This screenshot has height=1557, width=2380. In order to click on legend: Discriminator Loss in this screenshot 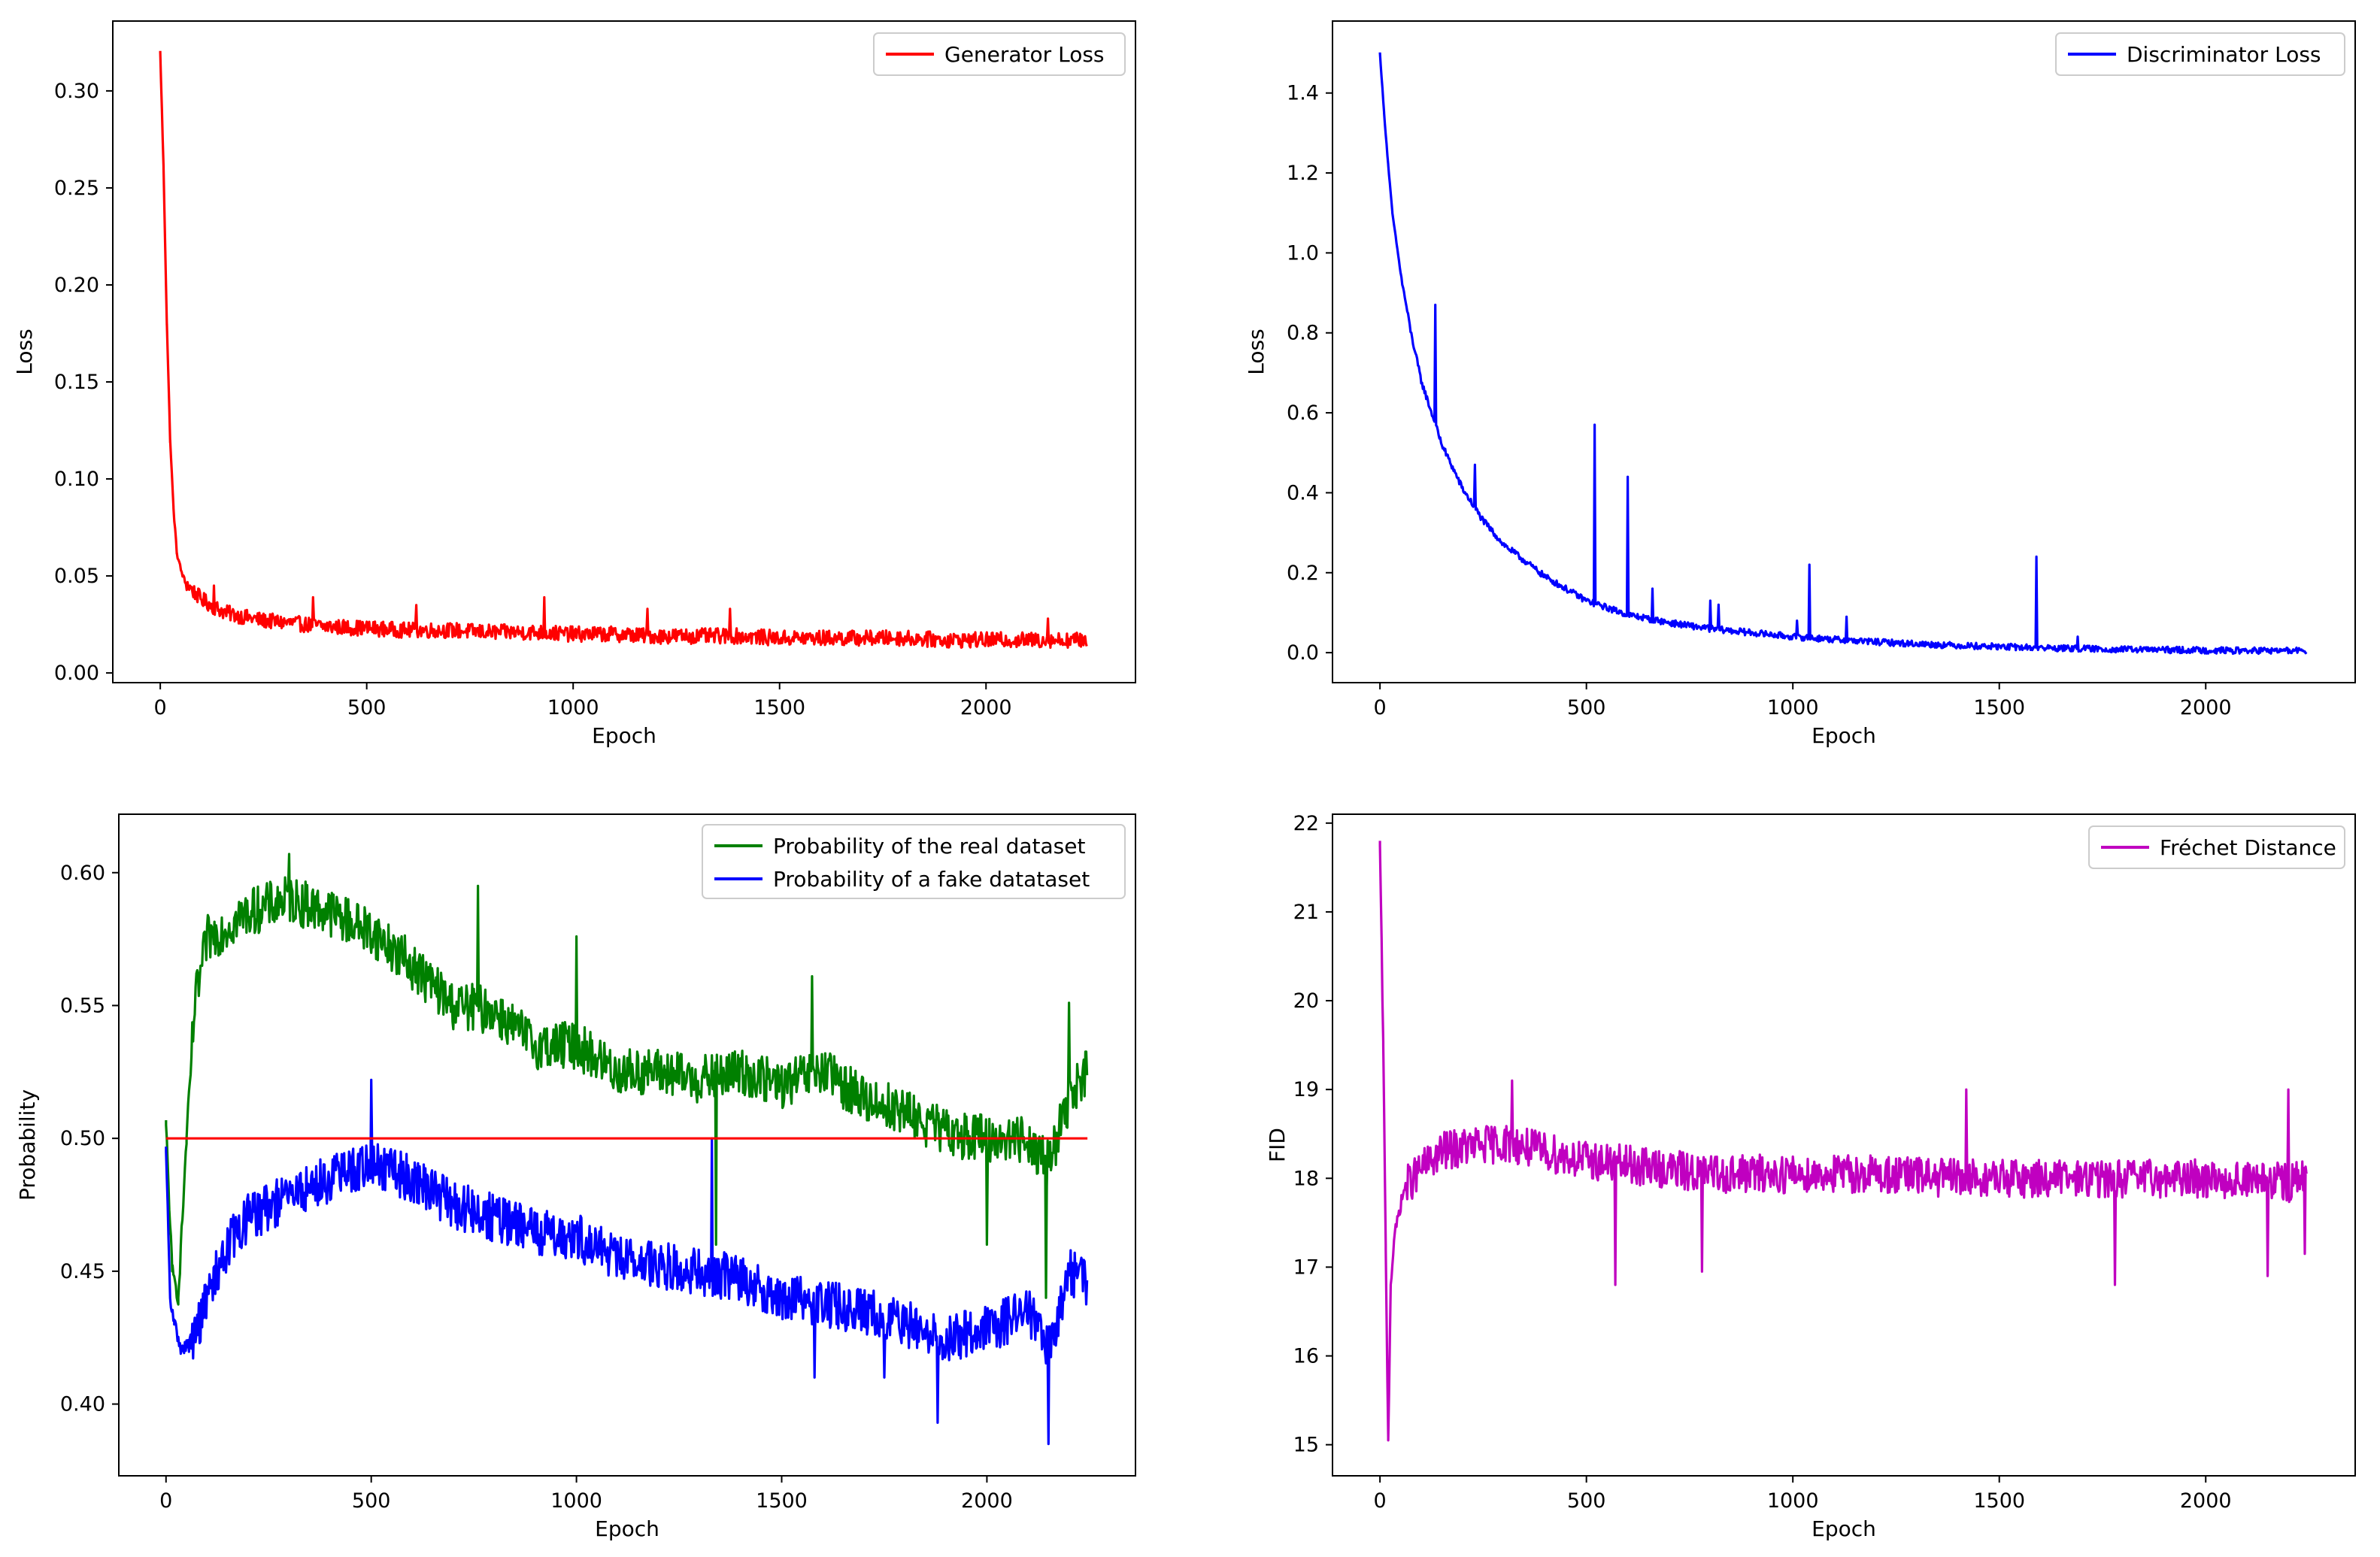, I will do `click(2200, 54)`.